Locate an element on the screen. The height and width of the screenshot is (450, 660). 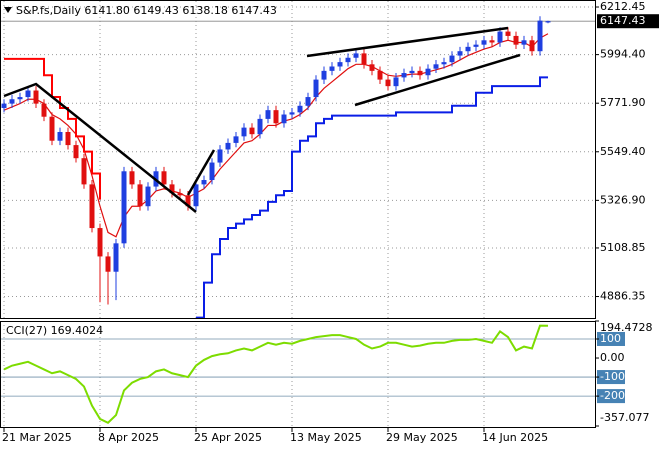
x-tick-label: 29 May 2025 is located at coordinates (422, 437).